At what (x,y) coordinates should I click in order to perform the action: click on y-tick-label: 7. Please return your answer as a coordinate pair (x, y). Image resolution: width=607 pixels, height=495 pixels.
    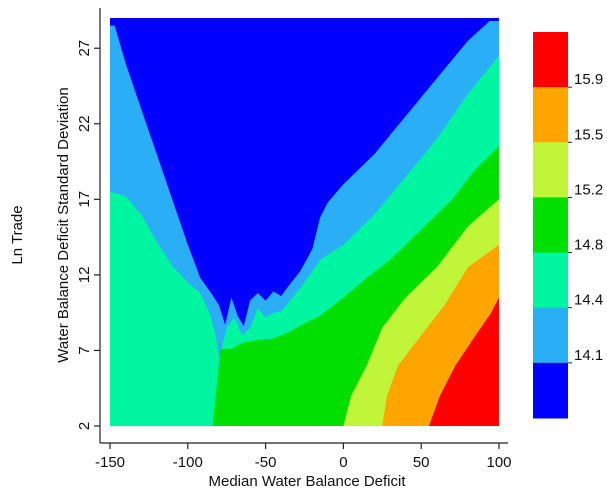
    Looking at the image, I should click on (84, 350).